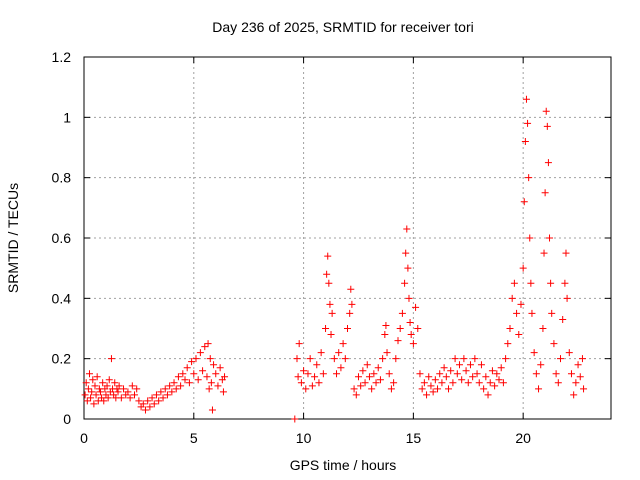 This screenshot has width=640, height=480. Describe the element at coordinates (62, 298) in the screenshot. I see `y-tick-label: 0.4` at that location.